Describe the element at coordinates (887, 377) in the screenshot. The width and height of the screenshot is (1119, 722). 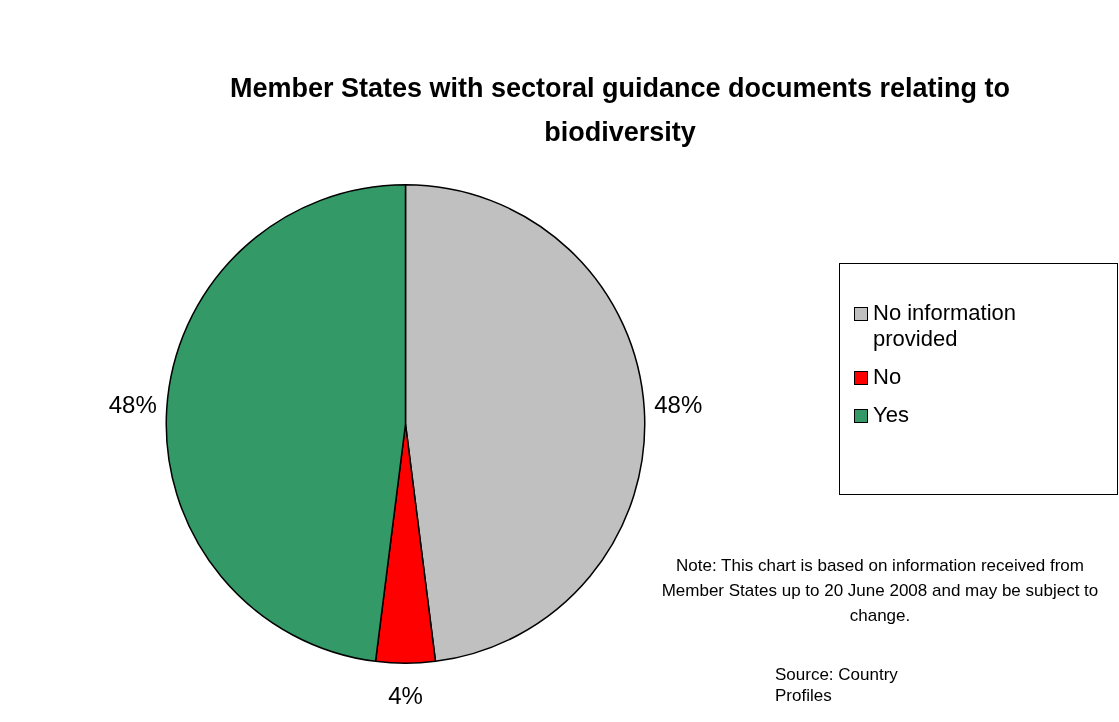
I see `legend-label: No` at that location.